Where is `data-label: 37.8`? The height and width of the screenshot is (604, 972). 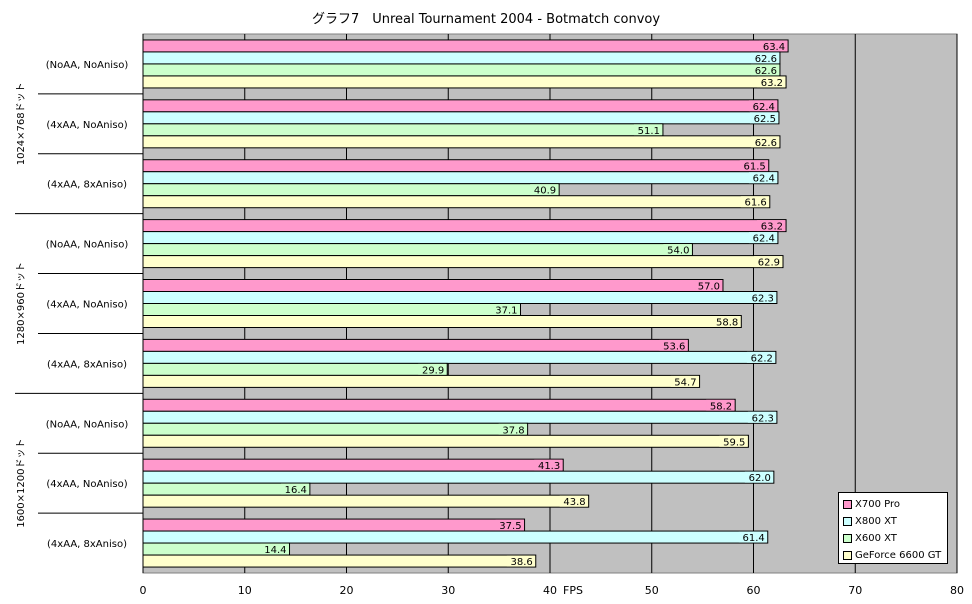
data-label: 37.8 is located at coordinates (513, 430).